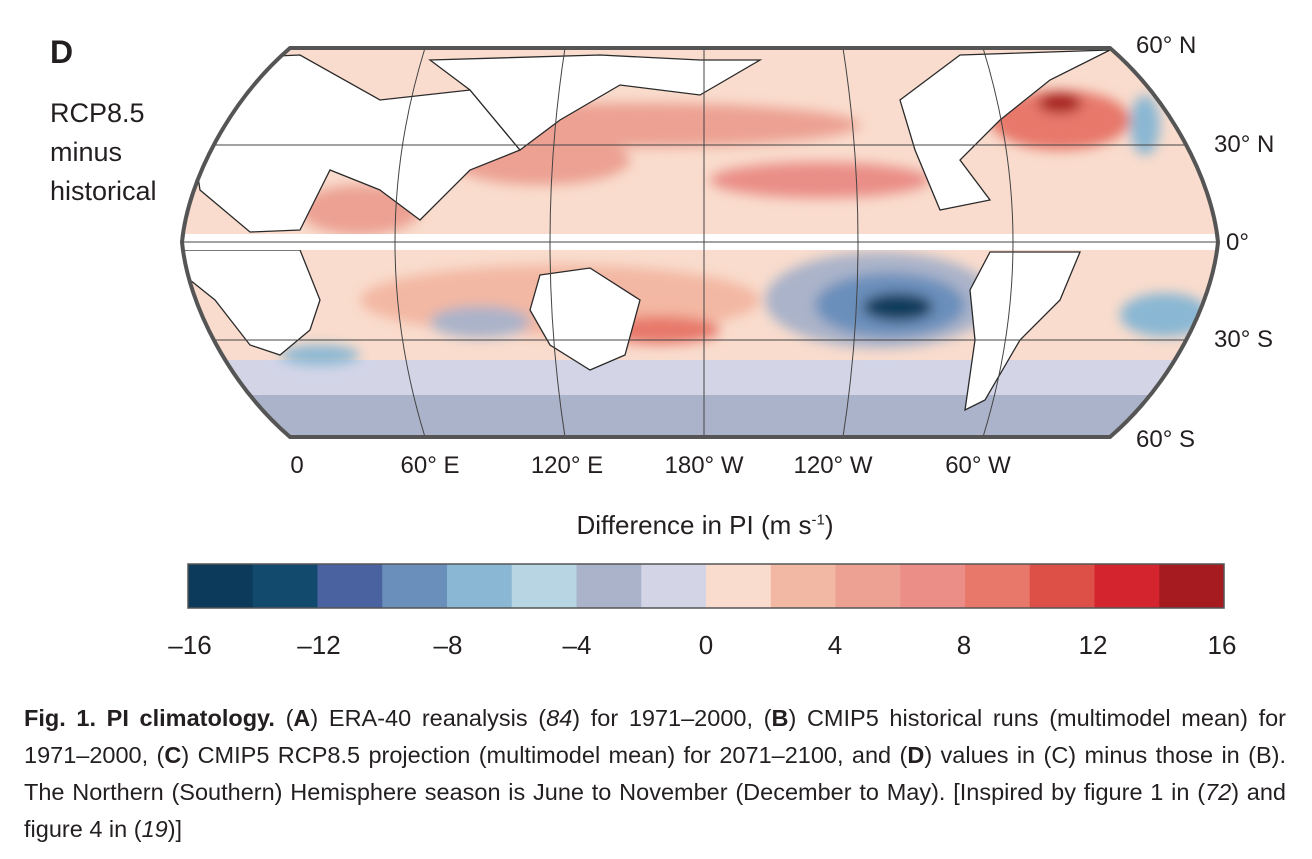 Image resolution: width=1312 pixels, height=859 pixels. Describe the element at coordinates (577, 645) in the screenshot. I see `colorbar-tick: –4` at that location.